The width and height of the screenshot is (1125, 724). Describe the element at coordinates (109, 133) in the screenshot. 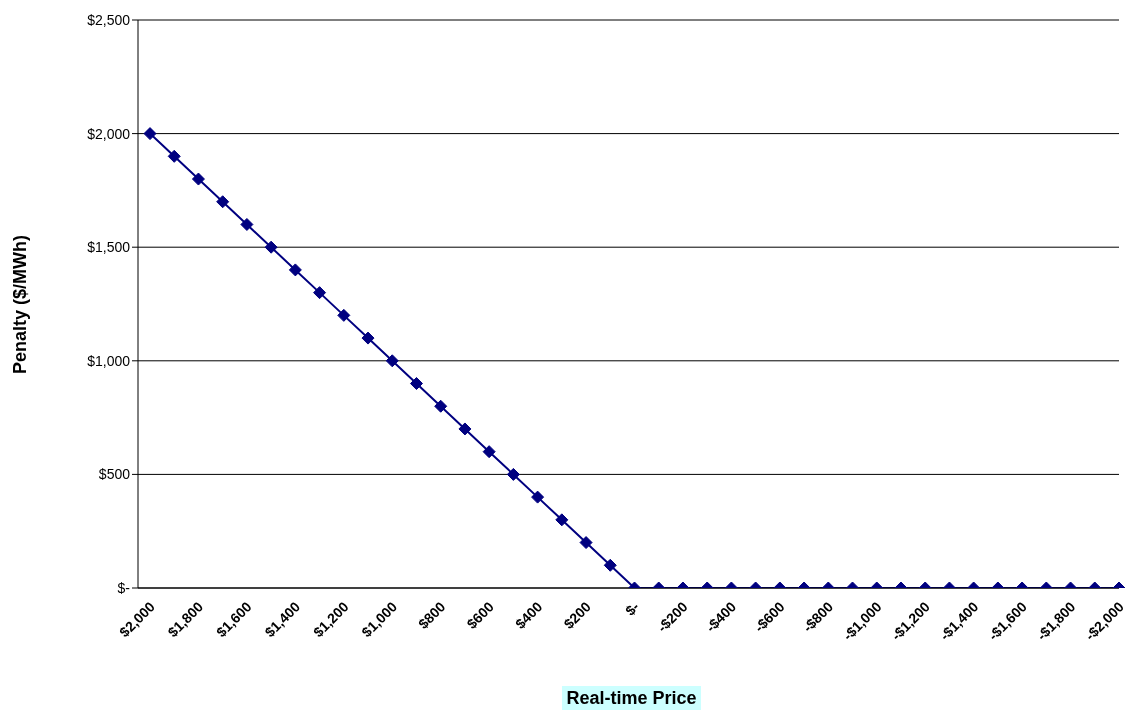

I see `y-tick-label: $2,000` at that location.